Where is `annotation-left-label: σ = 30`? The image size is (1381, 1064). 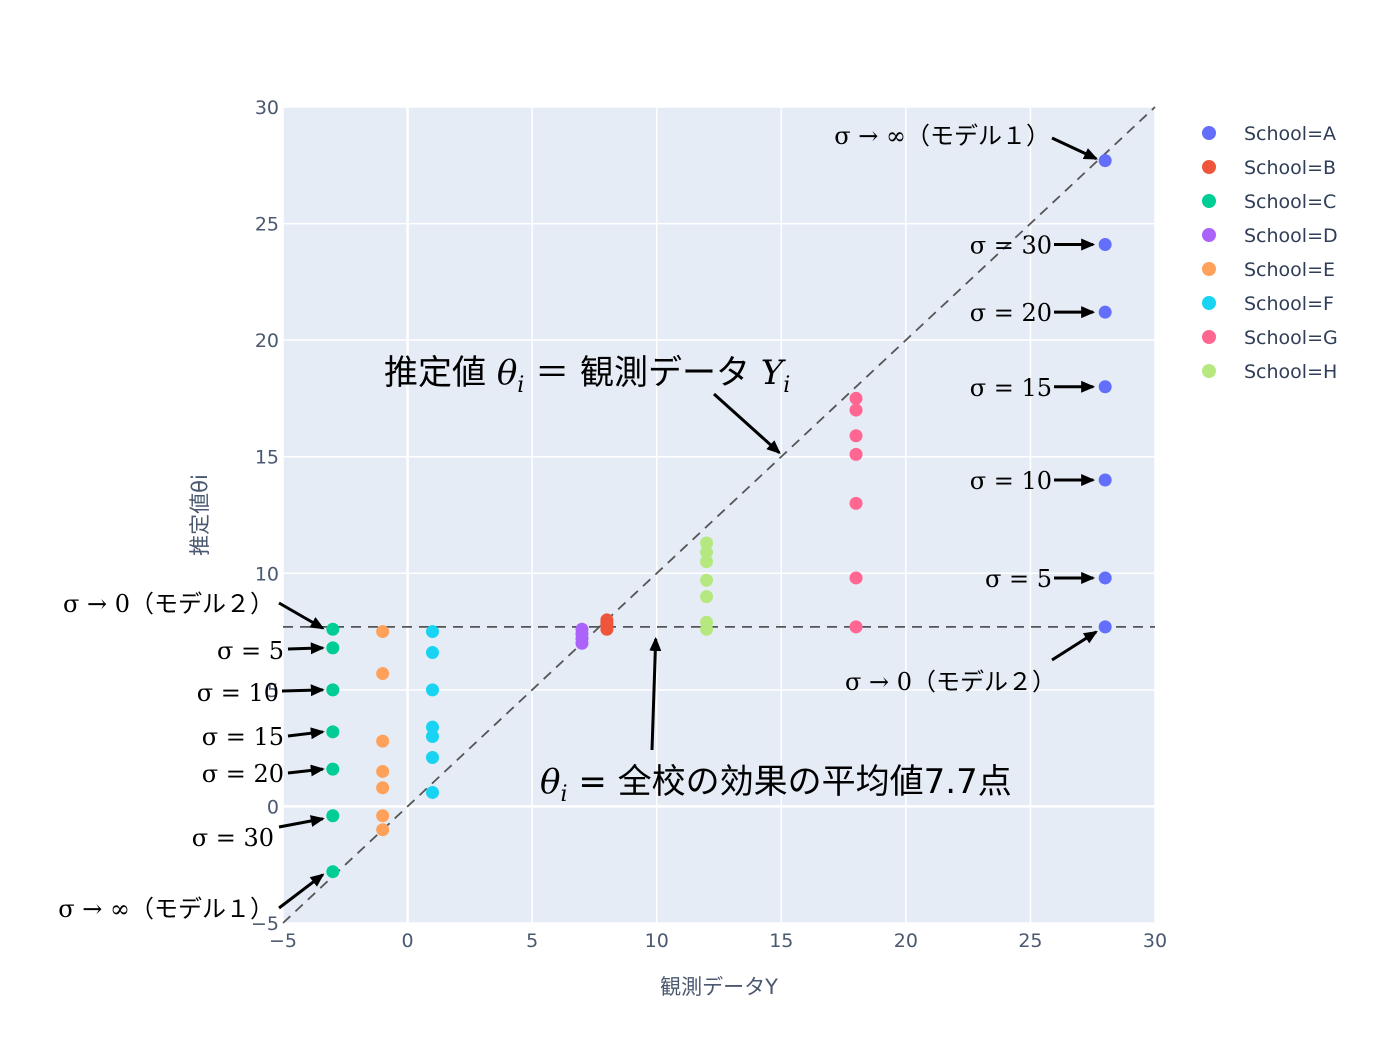
annotation-left-label: σ = 30 is located at coordinates (233, 838).